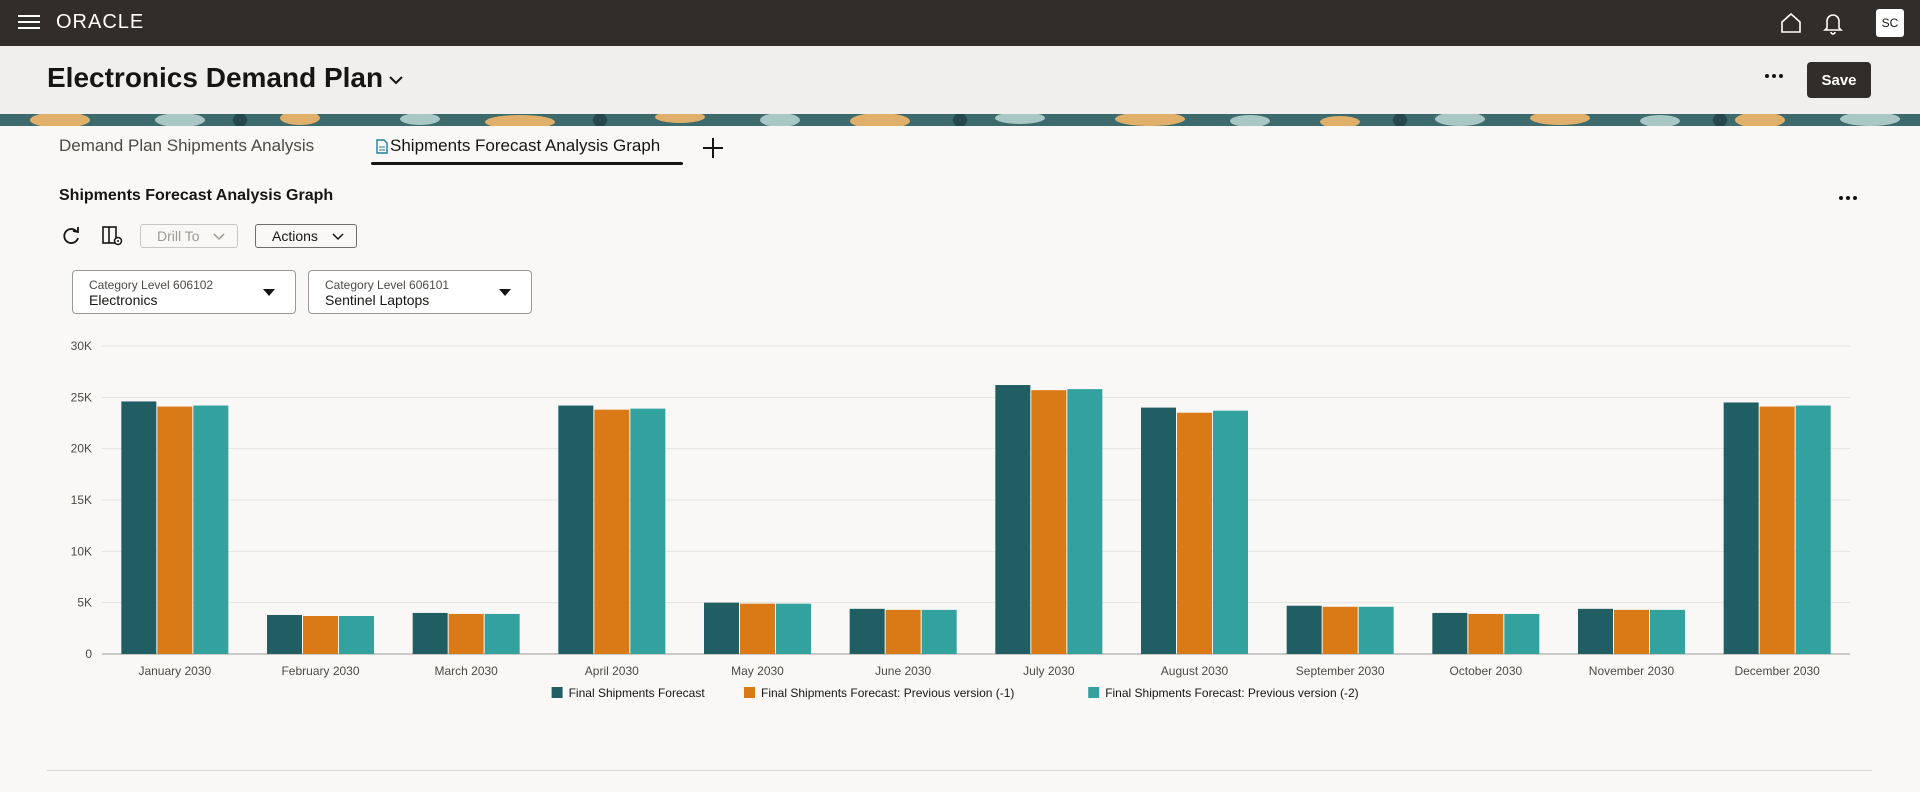  What do you see at coordinates (1791, 23) in the screenshot?
I see `home-icon` at bounding box center [1791, 23].